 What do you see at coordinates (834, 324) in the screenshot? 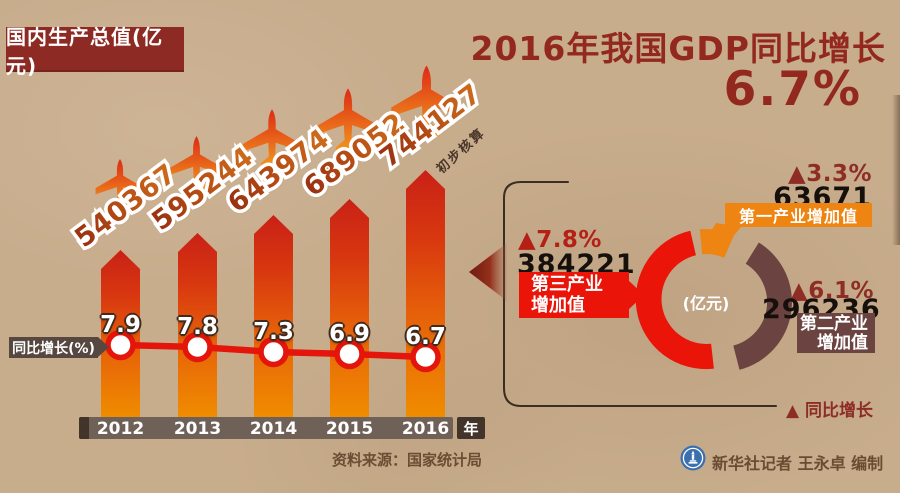
I see `secondary-label-line1: 第二产业` at bounding box center [834, 324].